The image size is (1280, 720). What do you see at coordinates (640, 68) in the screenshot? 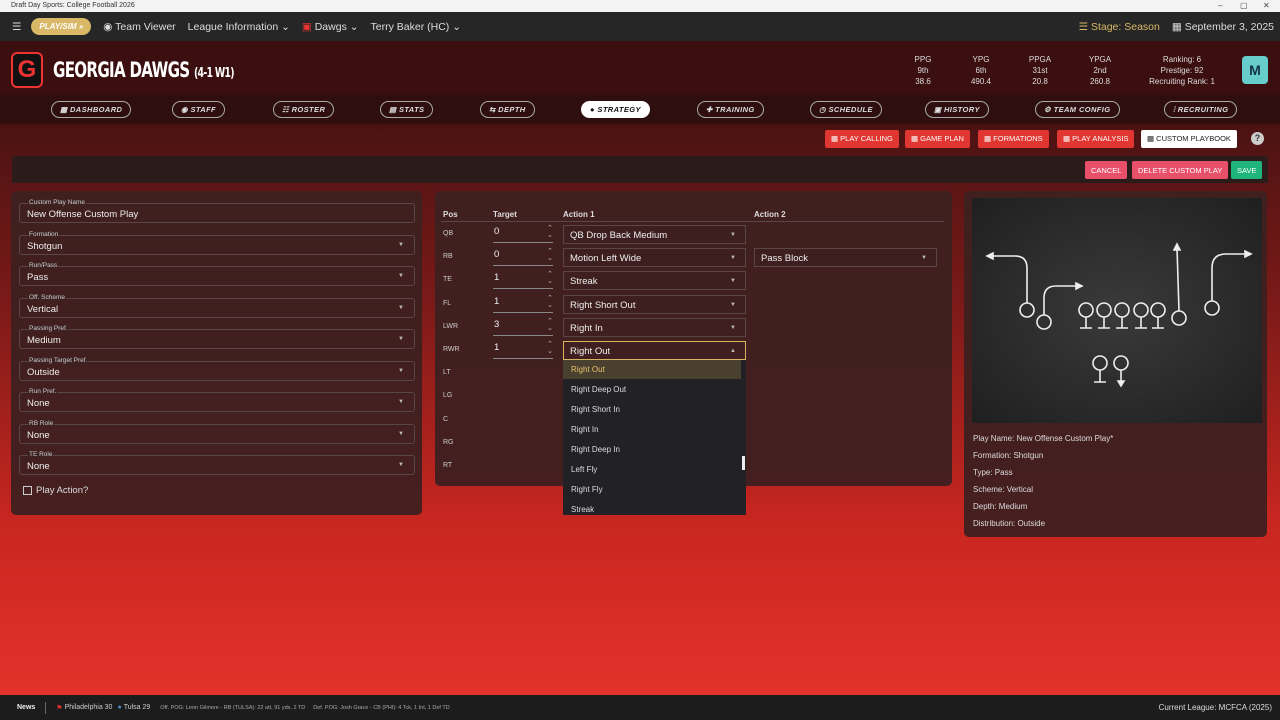
I see `team-header` at bounding box center [640, 68].